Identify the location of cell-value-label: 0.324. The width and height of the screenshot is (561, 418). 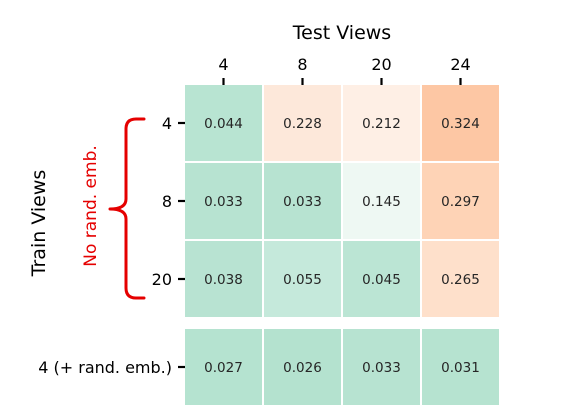
(460, 124).